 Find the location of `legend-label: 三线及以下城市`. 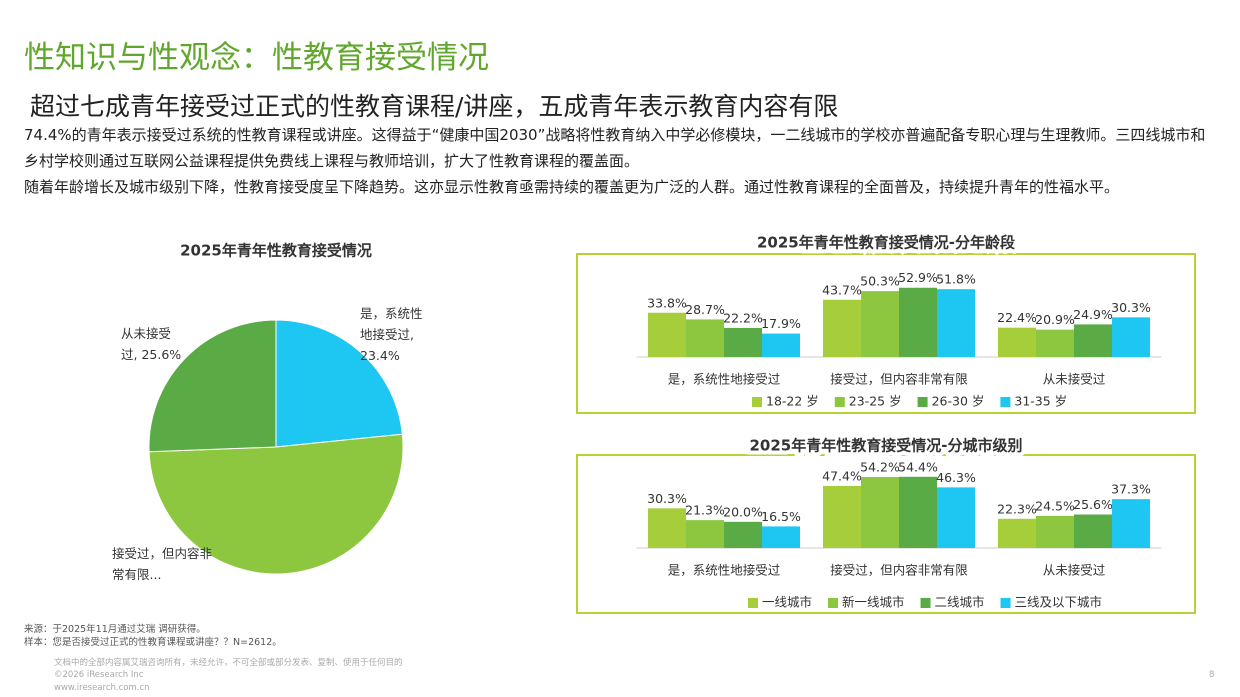

legend-label: 三线及以下城市 is located at coordinates (1059, 602).